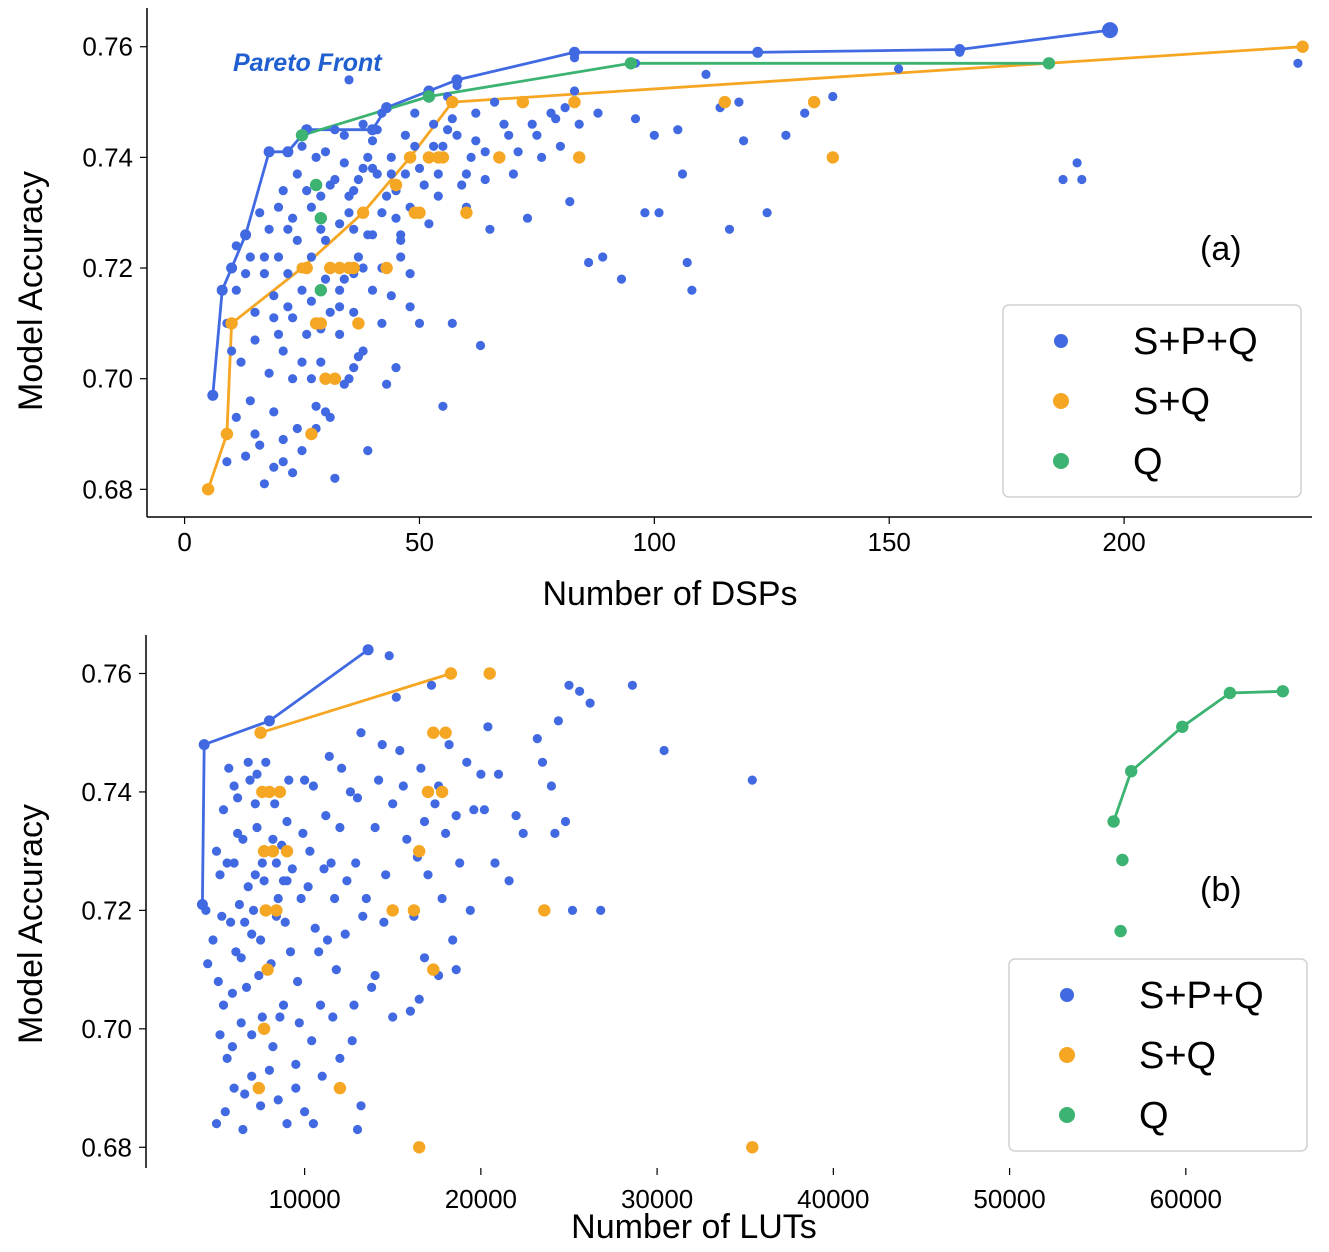 The image size is (1329, 1252). What do you see at coordinates (1221, 890) in the screenshot?
I see `panel-b-label: (b)` at bounding box center [1221, 890].